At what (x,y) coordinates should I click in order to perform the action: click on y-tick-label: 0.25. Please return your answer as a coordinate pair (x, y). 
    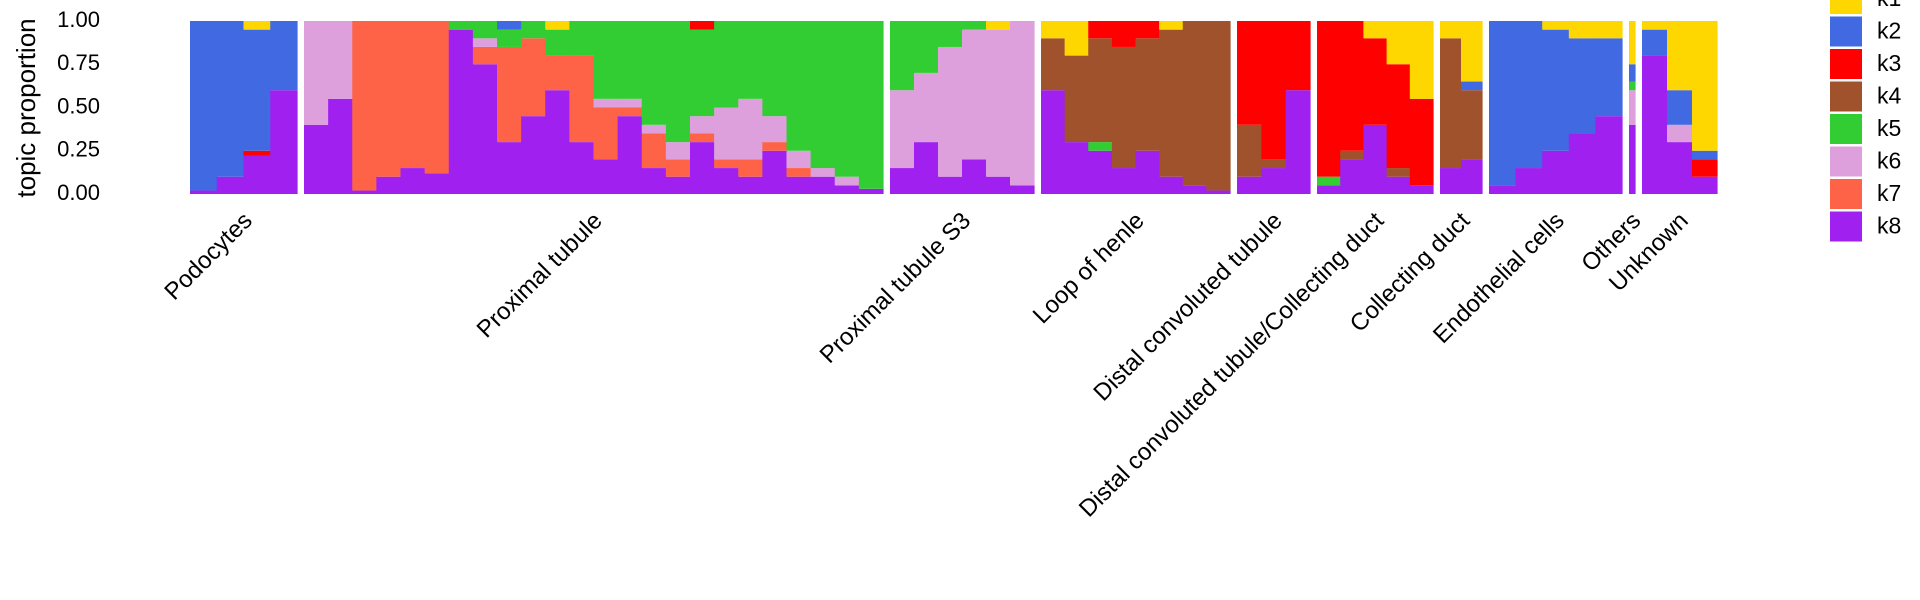
    Looking at the image, I should click on (78, 149).